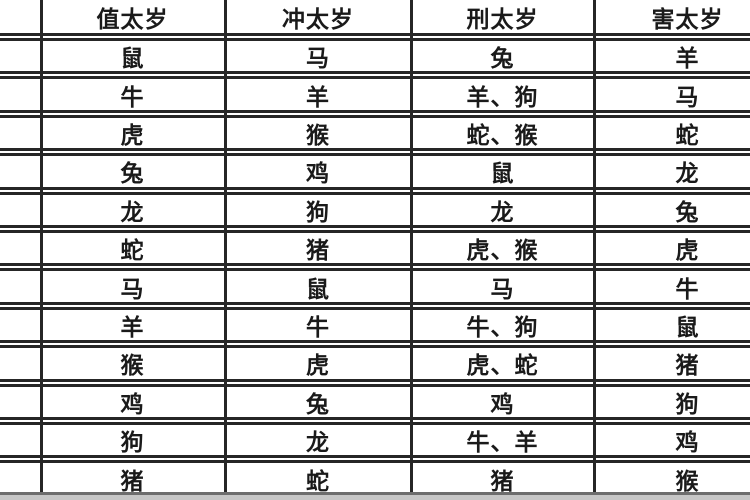  What do you see at coordinates (375, 168) in the screenshot?
I see `table-row-rabbit: 兔 鸡 鼠 龙` at bounding box center [375, 168].